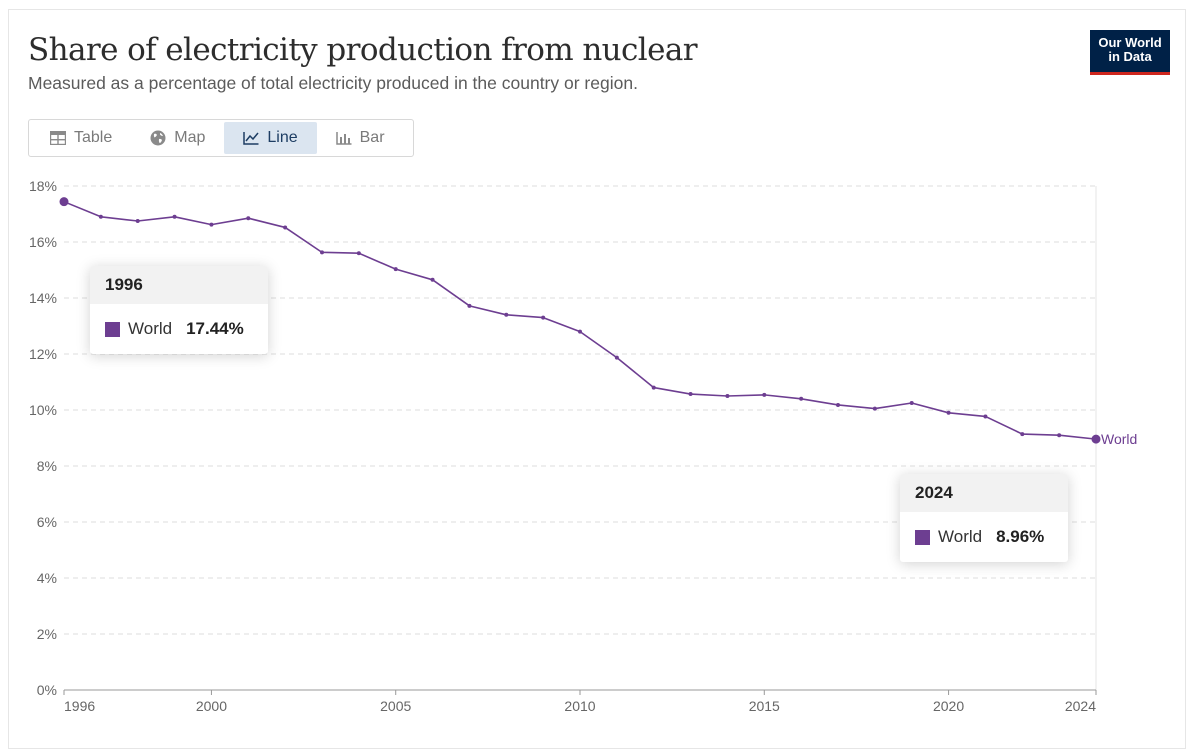 This screenshot has width=1188, height=749. I want to click on tooltip-start-swatch, so click(112, 329).